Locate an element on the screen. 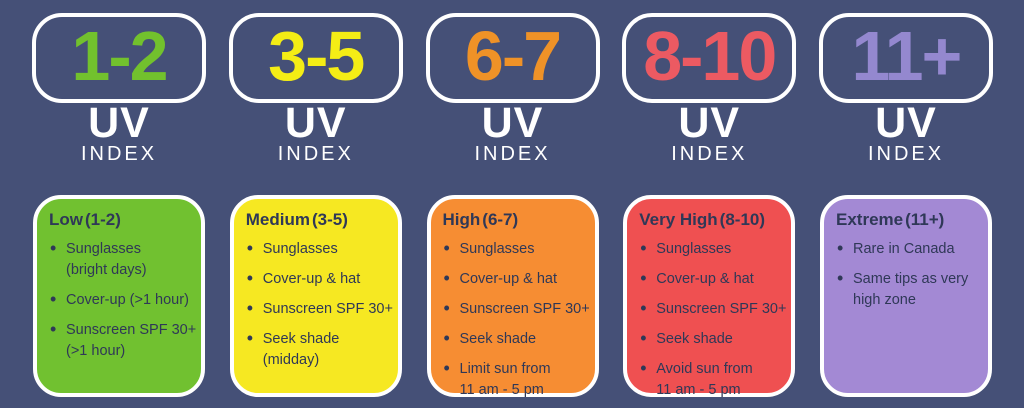  card-title: Medium (3-5) is located at coordinates (320, 219).